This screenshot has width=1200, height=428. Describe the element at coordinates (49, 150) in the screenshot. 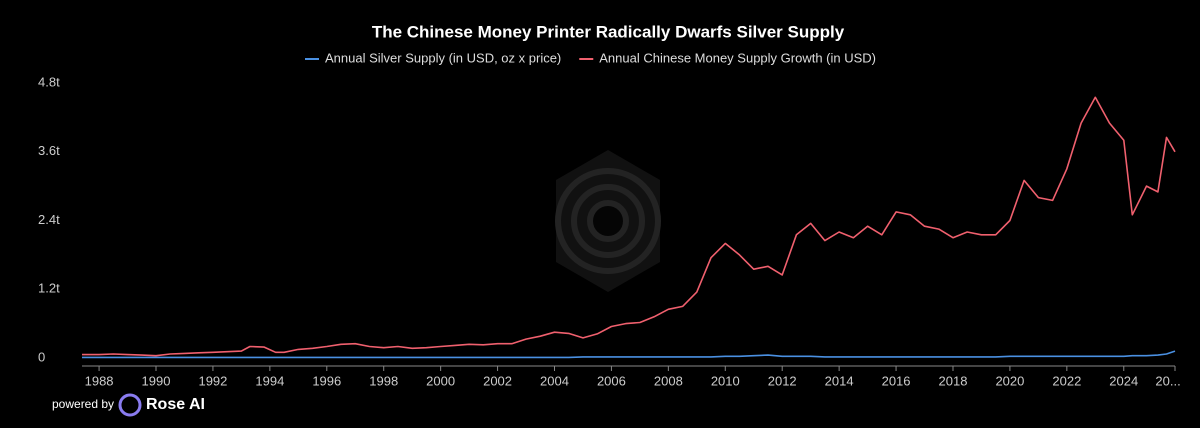

I see `y-tick-label: 3.6t` at that location.